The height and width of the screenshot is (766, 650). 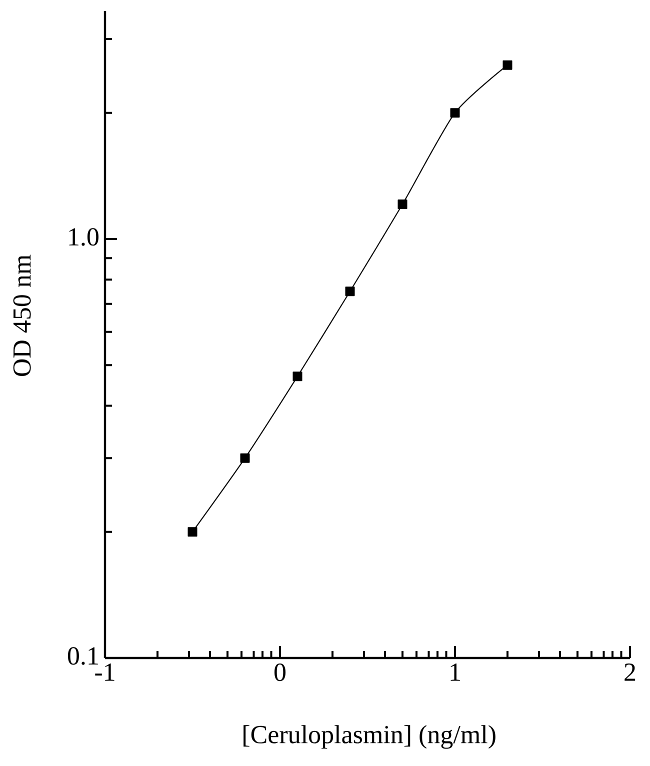 I want to click on y-tick-label: 1.0, so click(x=83, y=237).